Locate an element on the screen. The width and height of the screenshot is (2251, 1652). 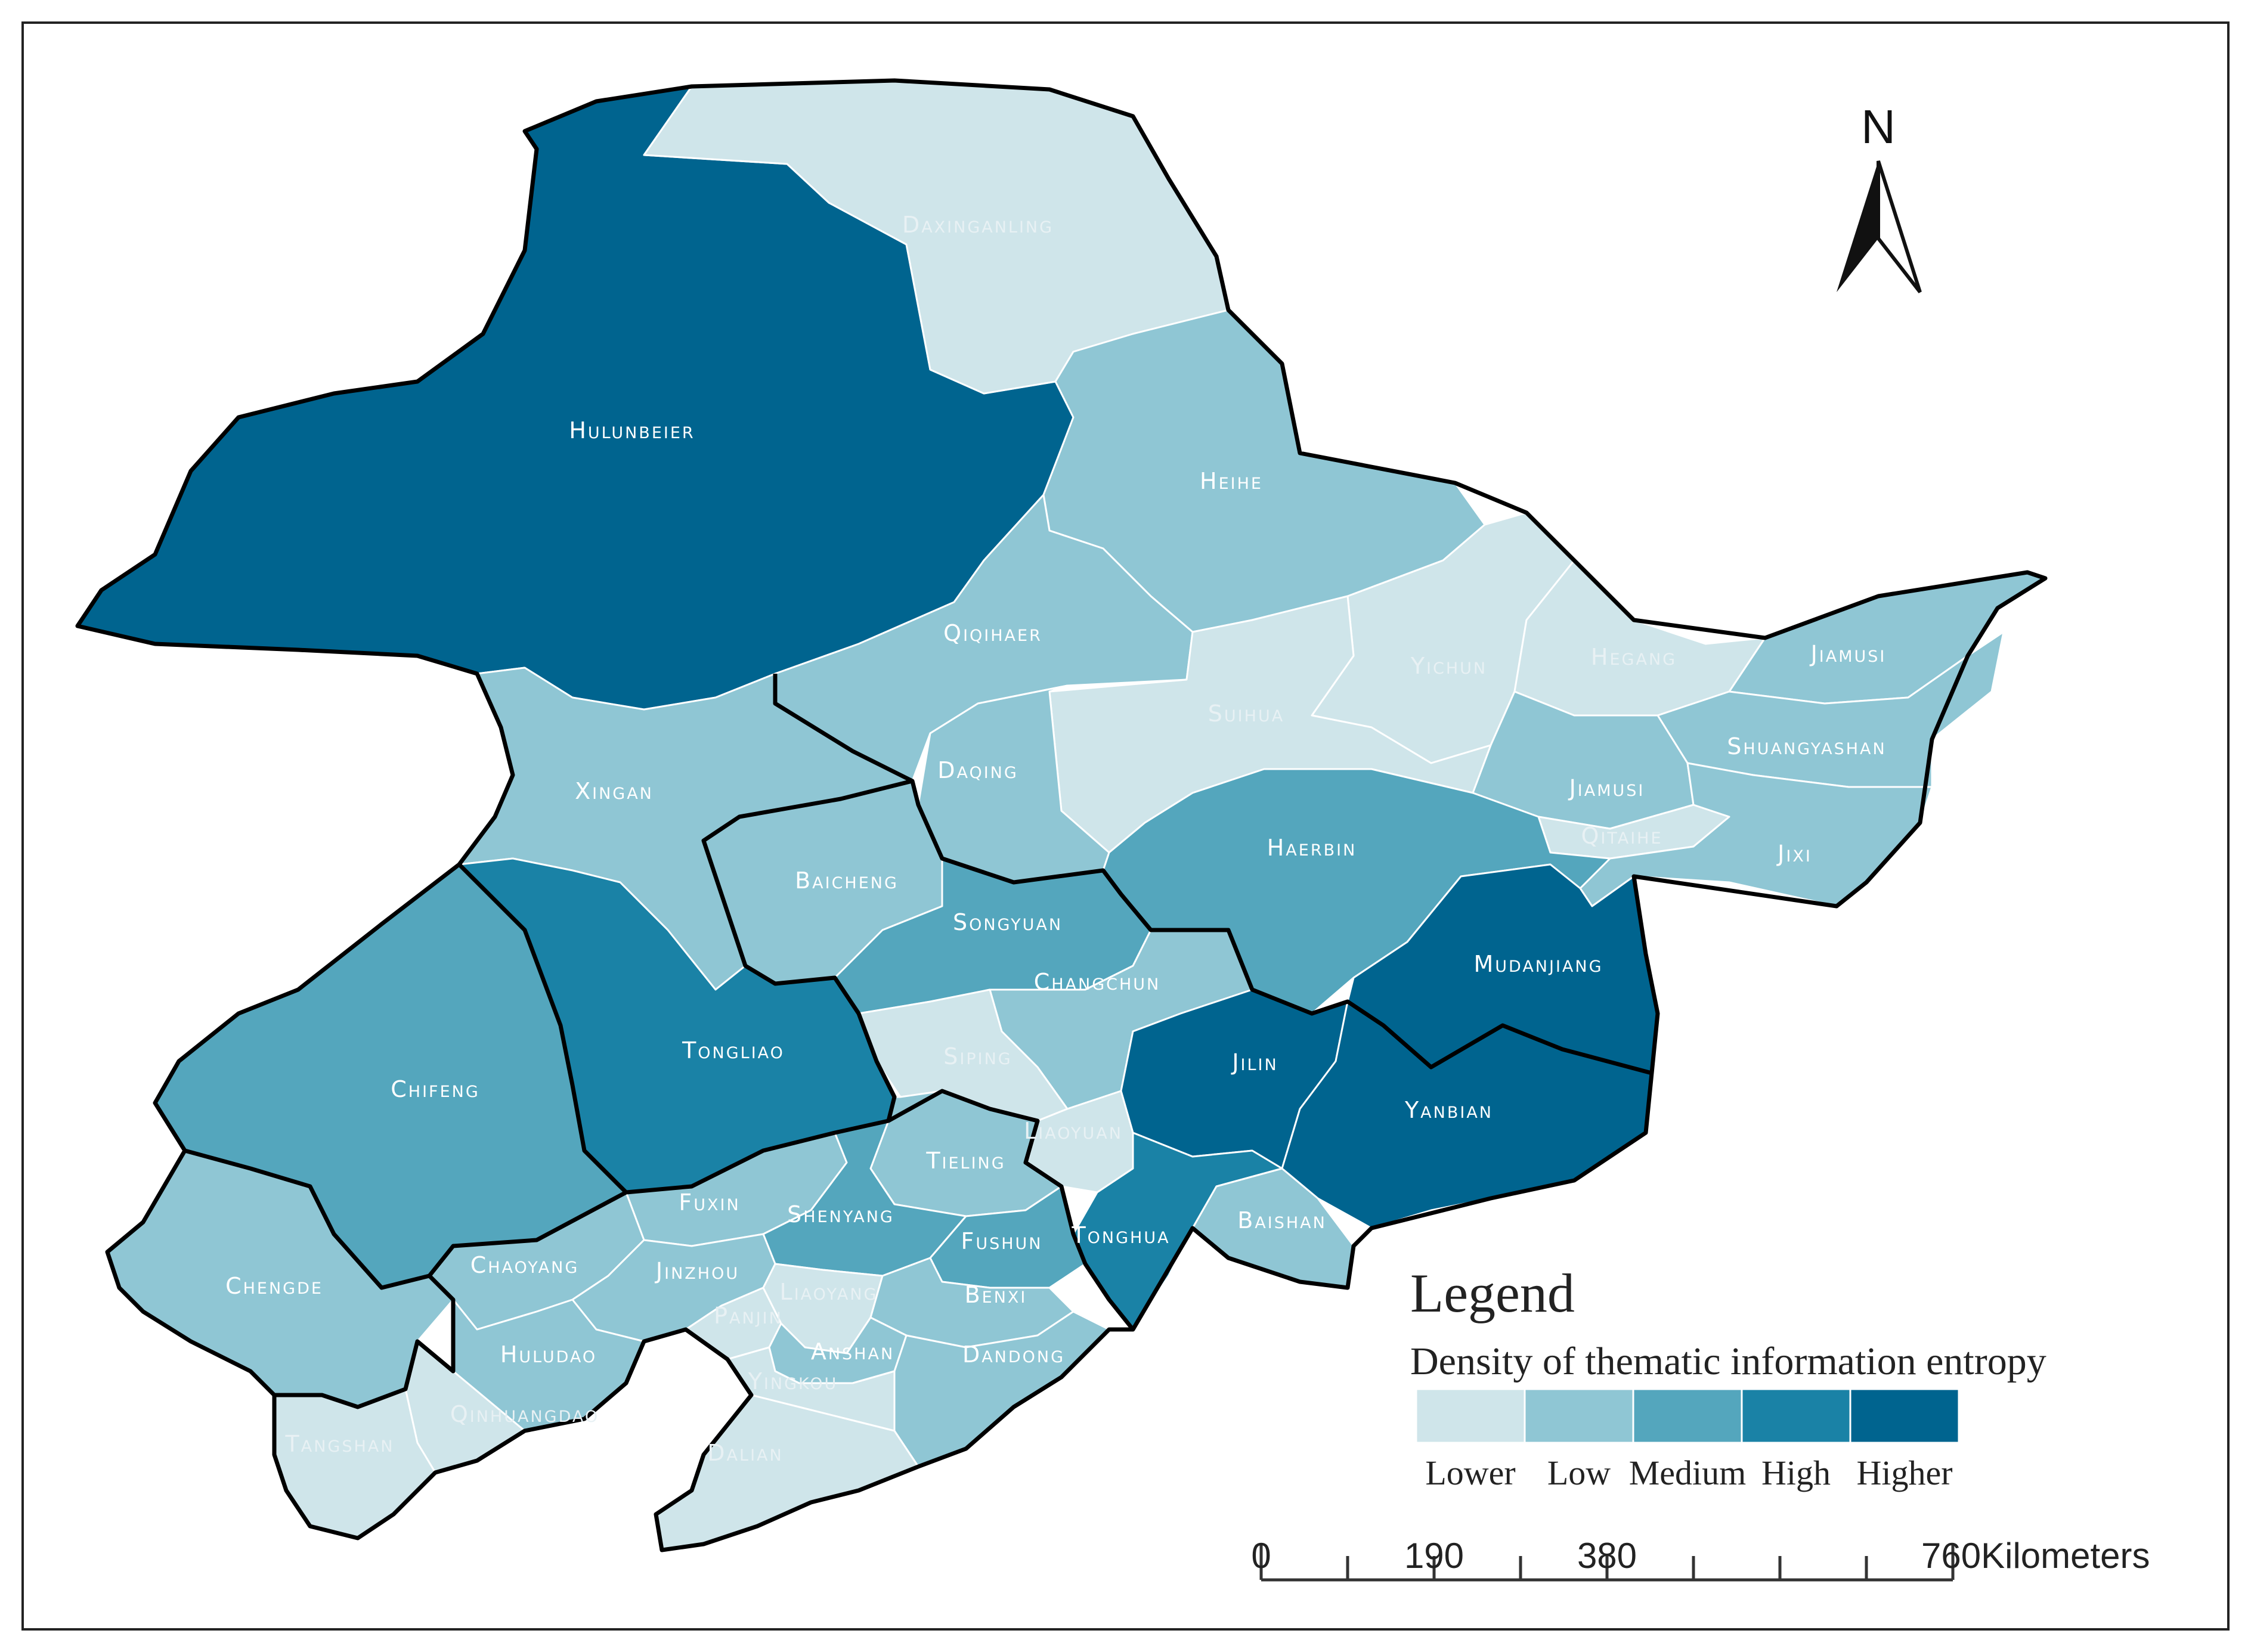
region-label-yingkou: Yingkou is located at coordinates (793, 1381).